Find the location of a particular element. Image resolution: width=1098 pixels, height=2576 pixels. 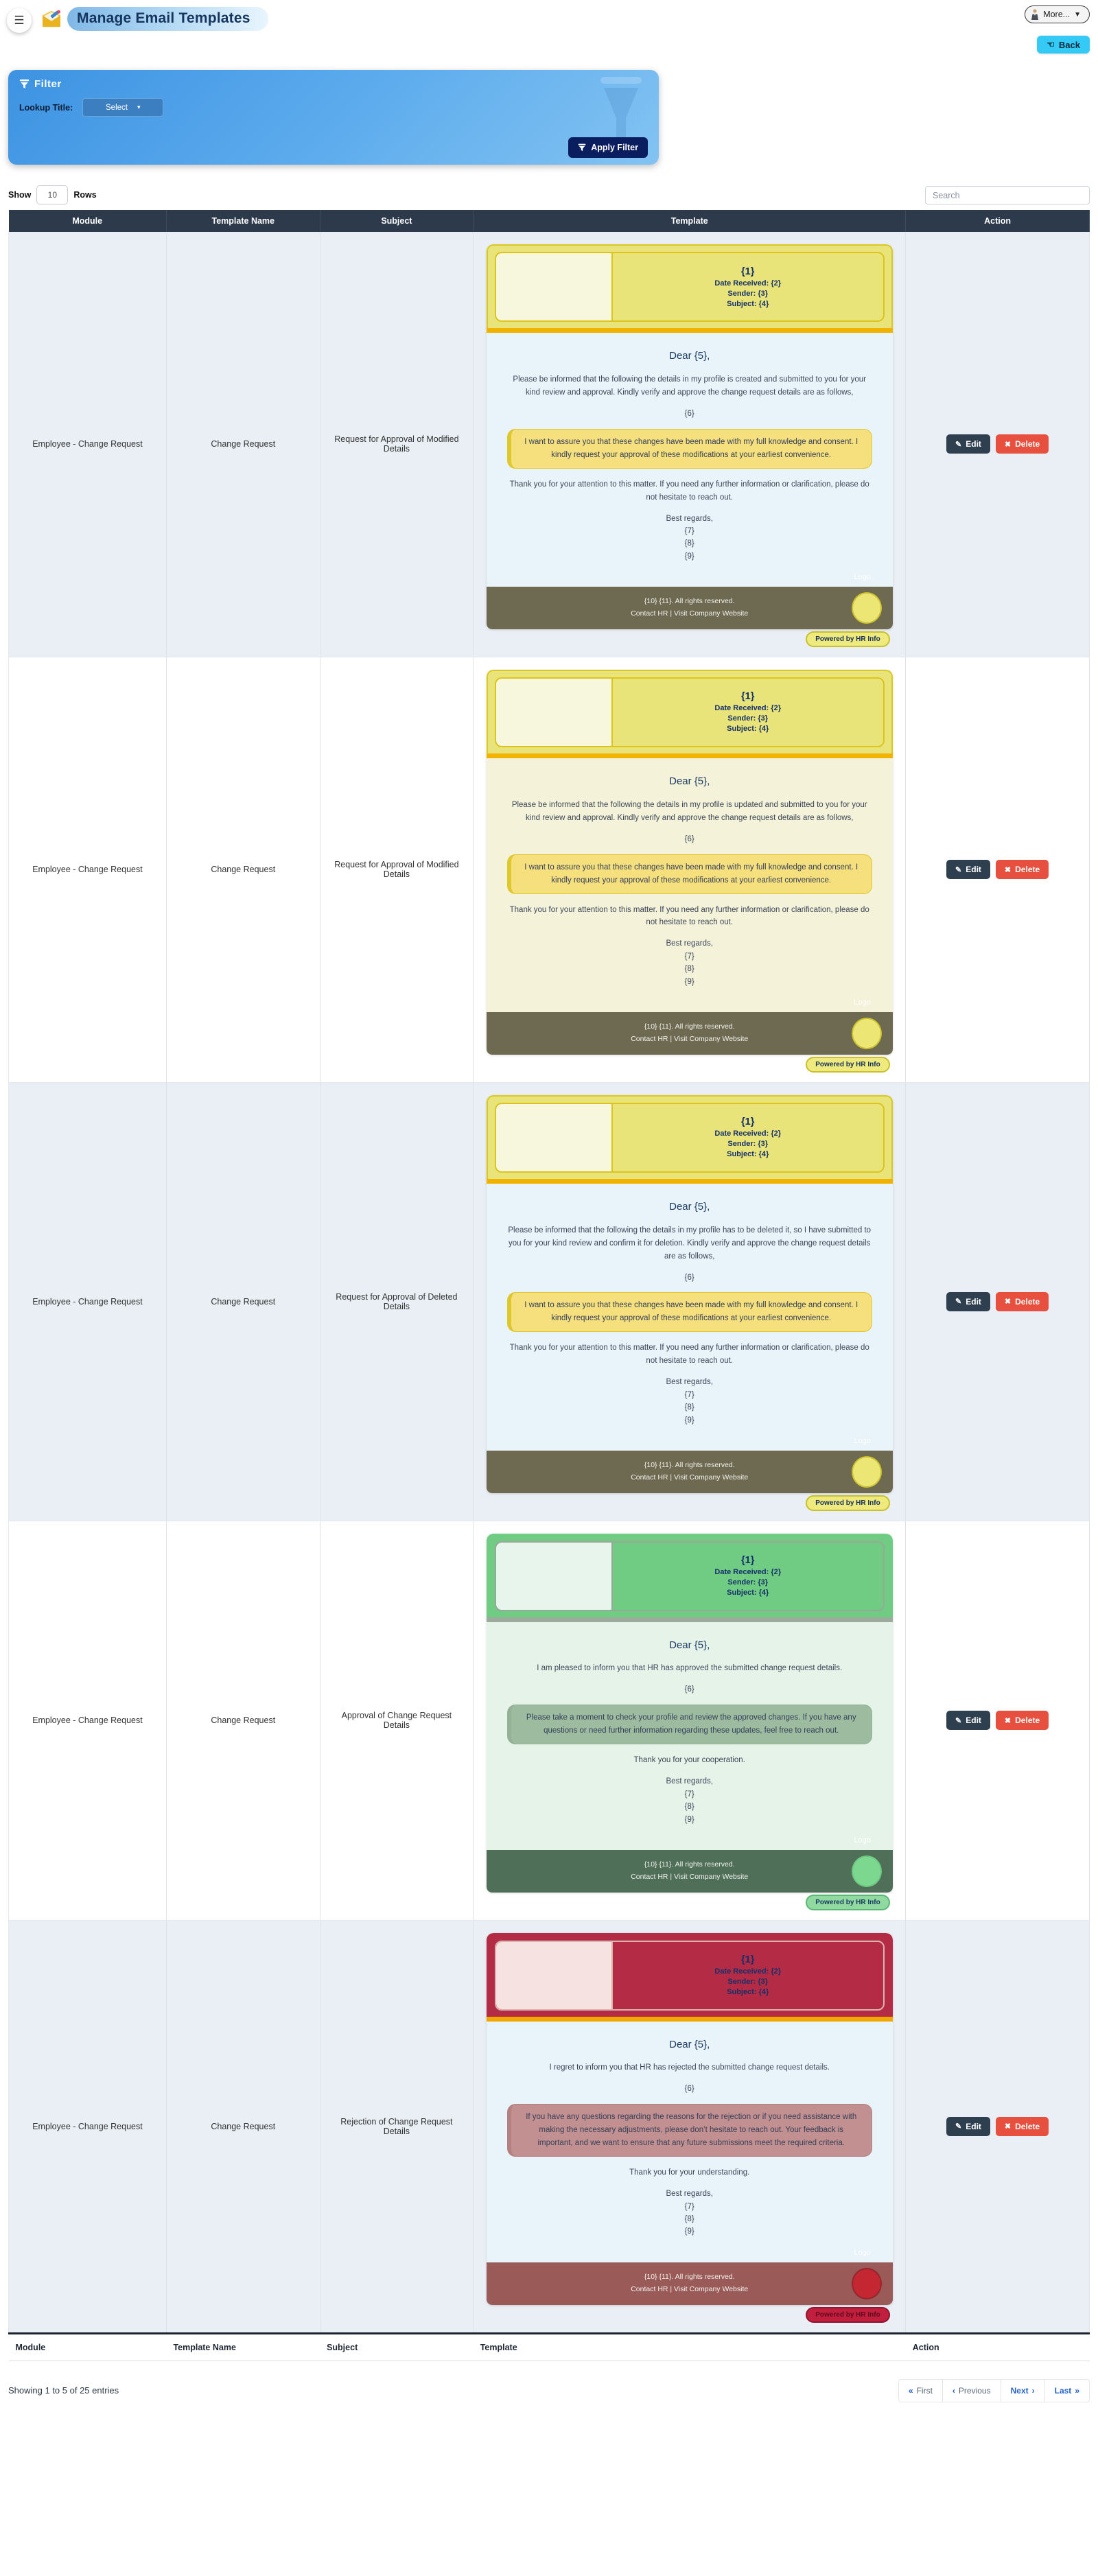

page-title: Manage Email Templates is located at coordinates (167, 19).